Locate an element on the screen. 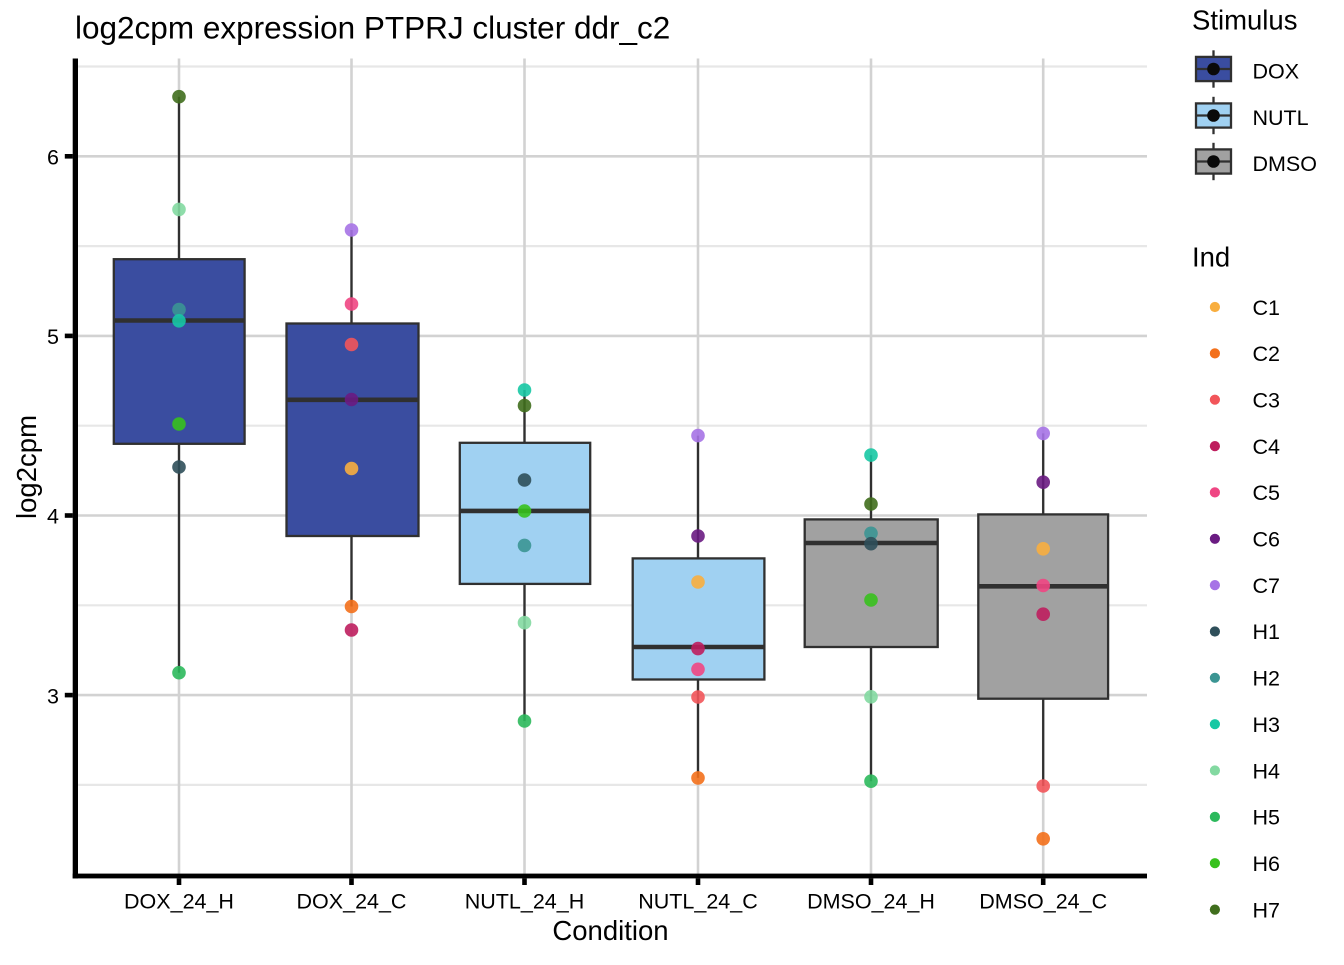 The height and width of the screenshot is (965, 1344). svg-text: Ind is located at coordinates (1211, 257).